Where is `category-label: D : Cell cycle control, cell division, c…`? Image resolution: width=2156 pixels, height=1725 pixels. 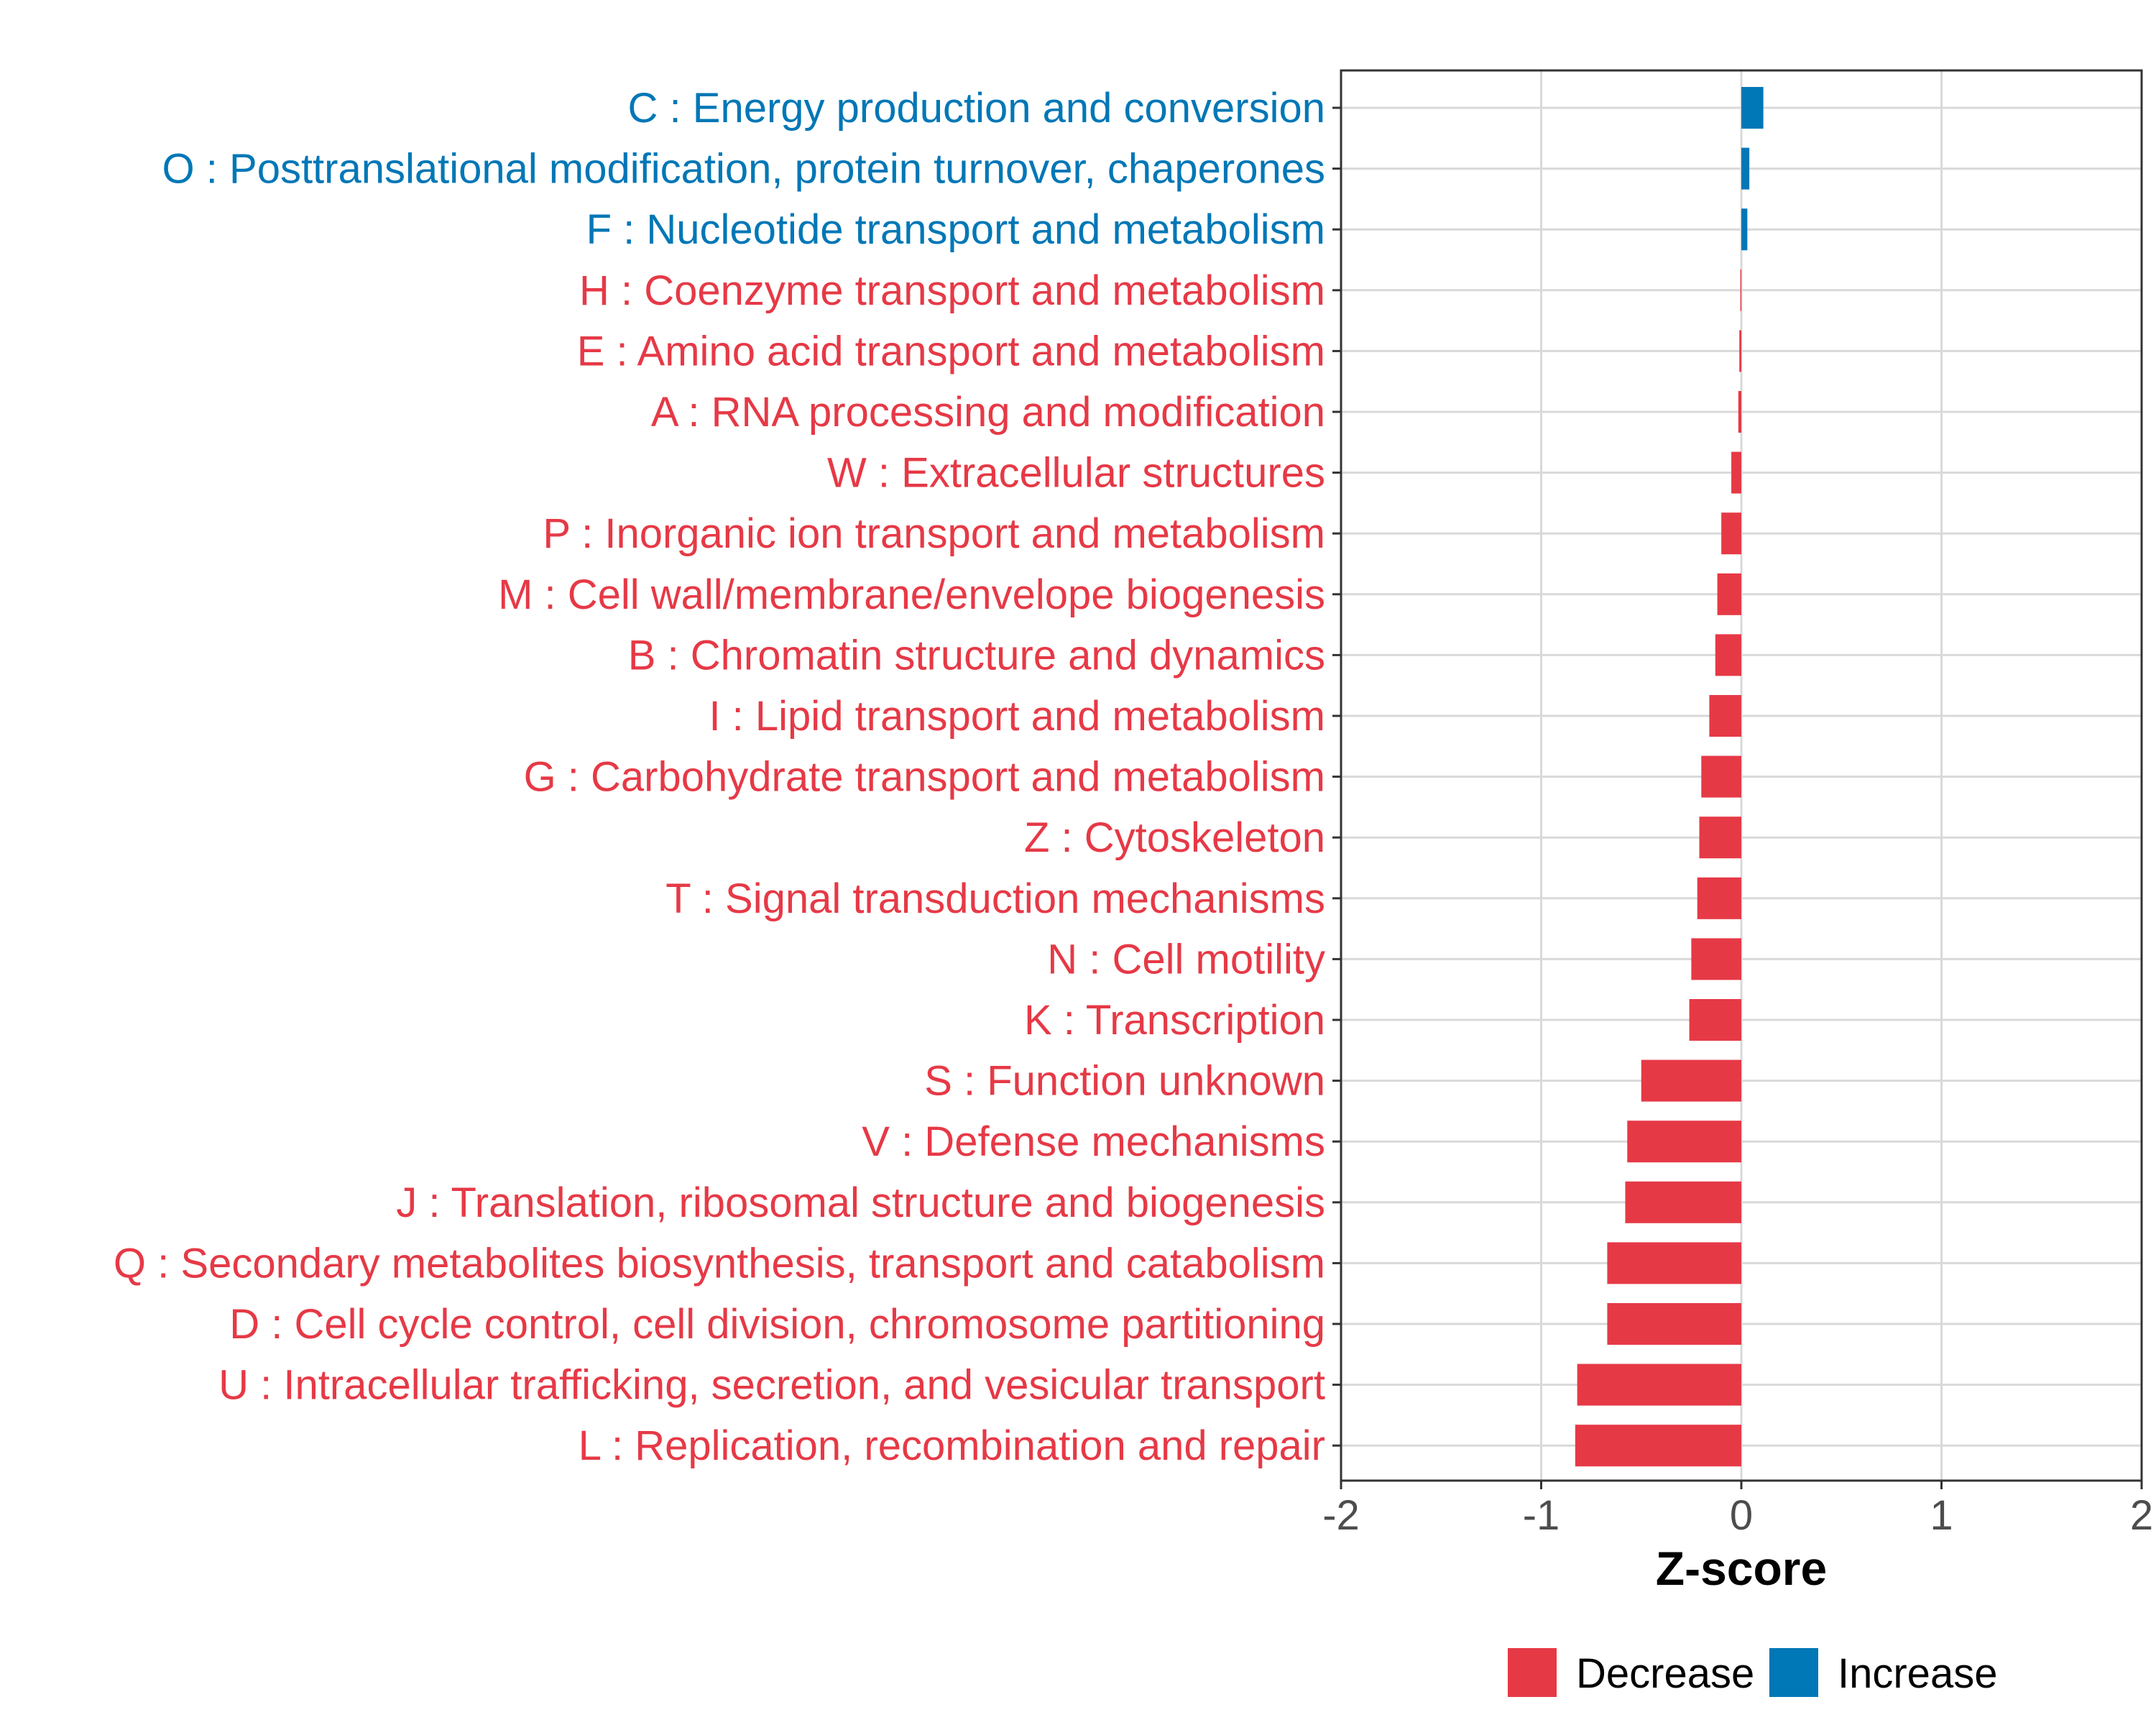 category-label: D : Cell cycle control, cell division, c… is located at coordinates (777, 1324).